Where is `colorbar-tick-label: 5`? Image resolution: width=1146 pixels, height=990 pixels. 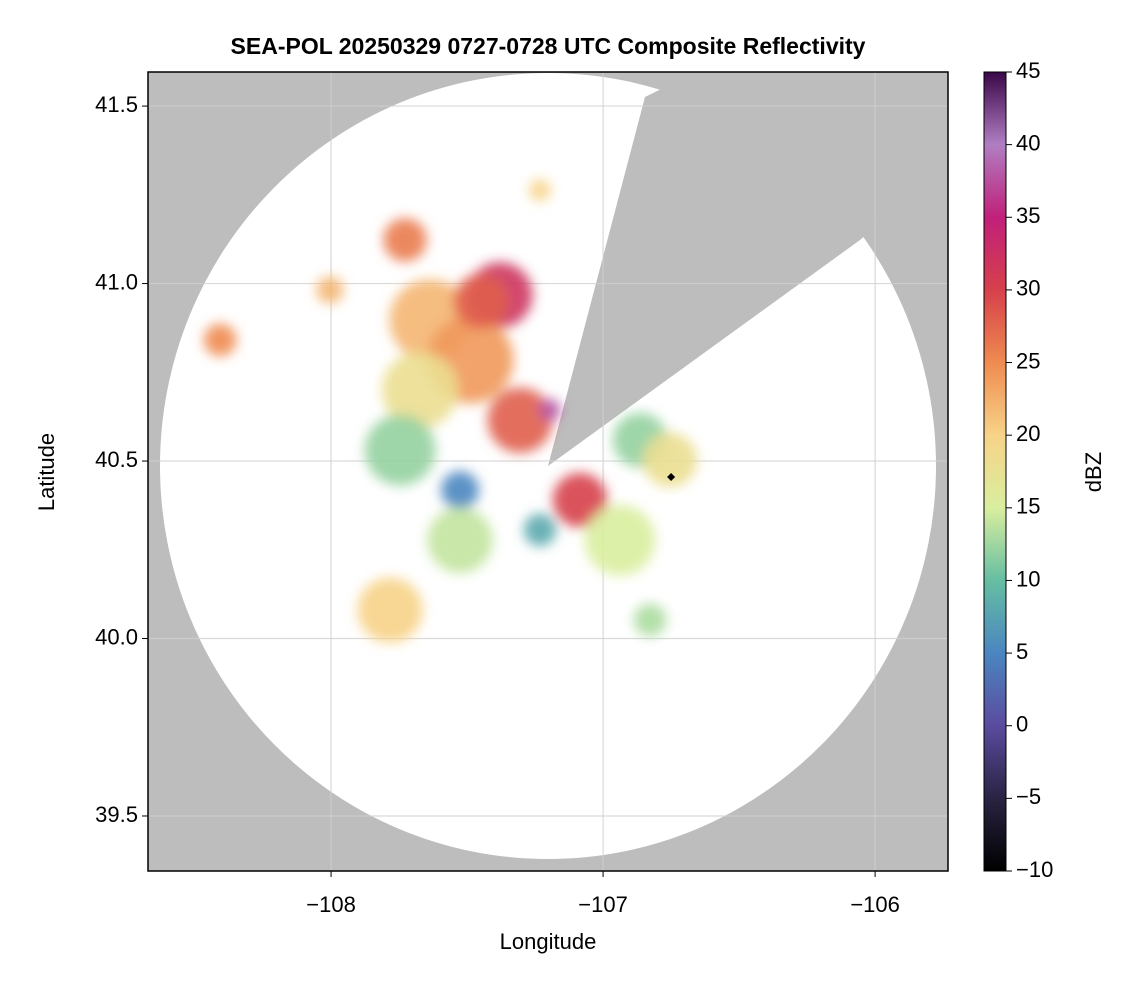 colorbar-tick-label: 5 is located at coordinates (1022, 651).